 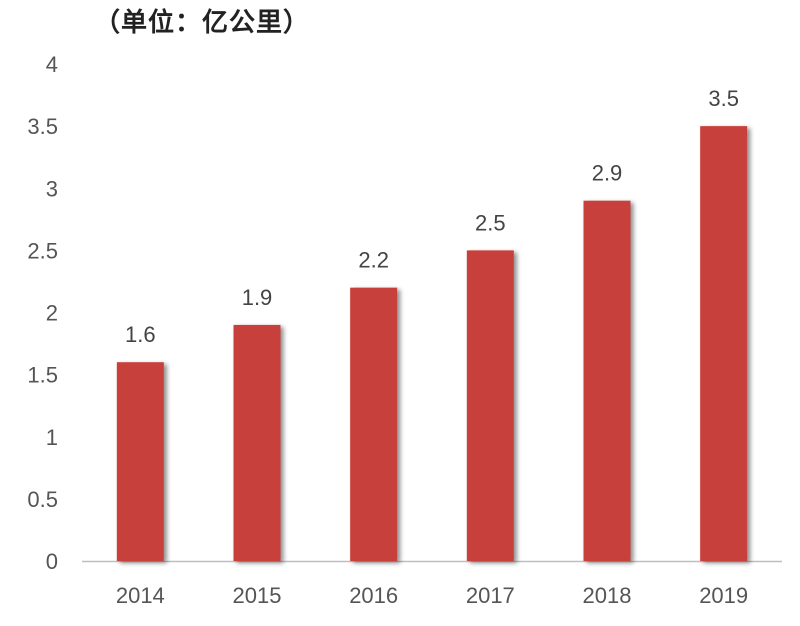 I want to click on y-tick-label: 2, so click(x=52, y=313).